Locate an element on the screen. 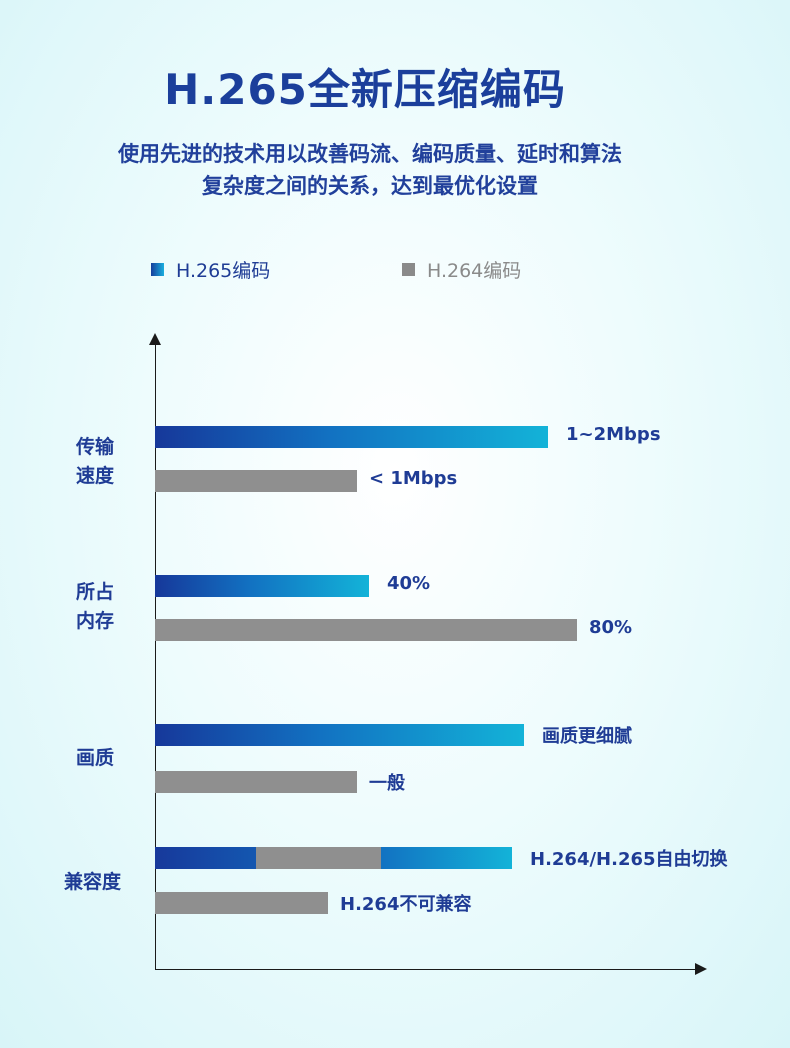 This screenshot has width=790, height=1048. subtitle-line-1: 使用先进的技术用以改善码流、编码质量、延时和算法 is located at coordinates (370, 154).